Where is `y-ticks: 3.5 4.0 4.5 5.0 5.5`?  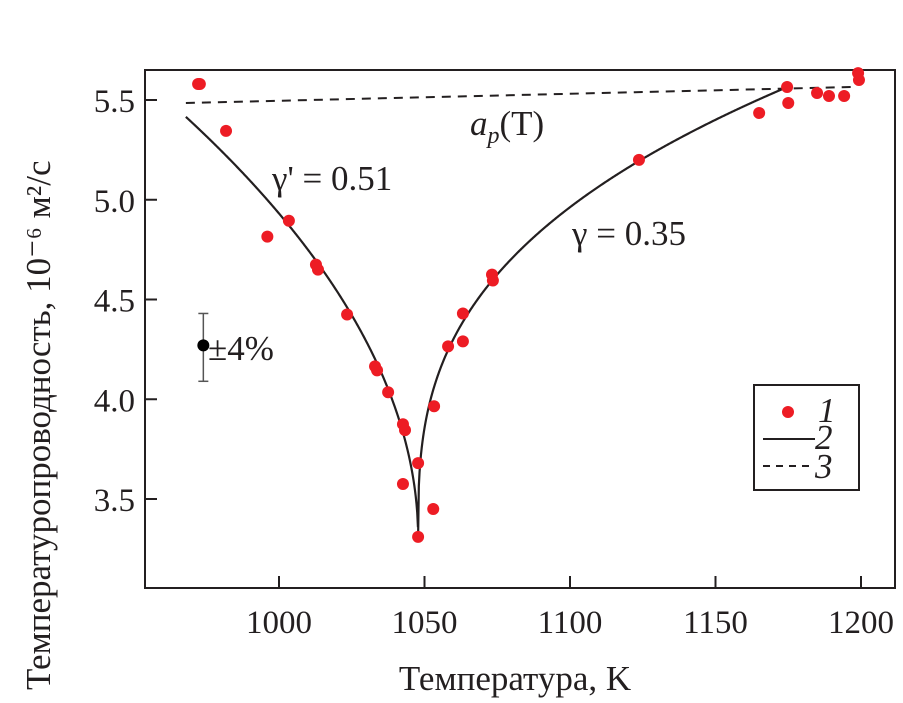
y-ticks: 3.5 4.0 4.5 5.0 5.5 is located at coordinates (125, 301).